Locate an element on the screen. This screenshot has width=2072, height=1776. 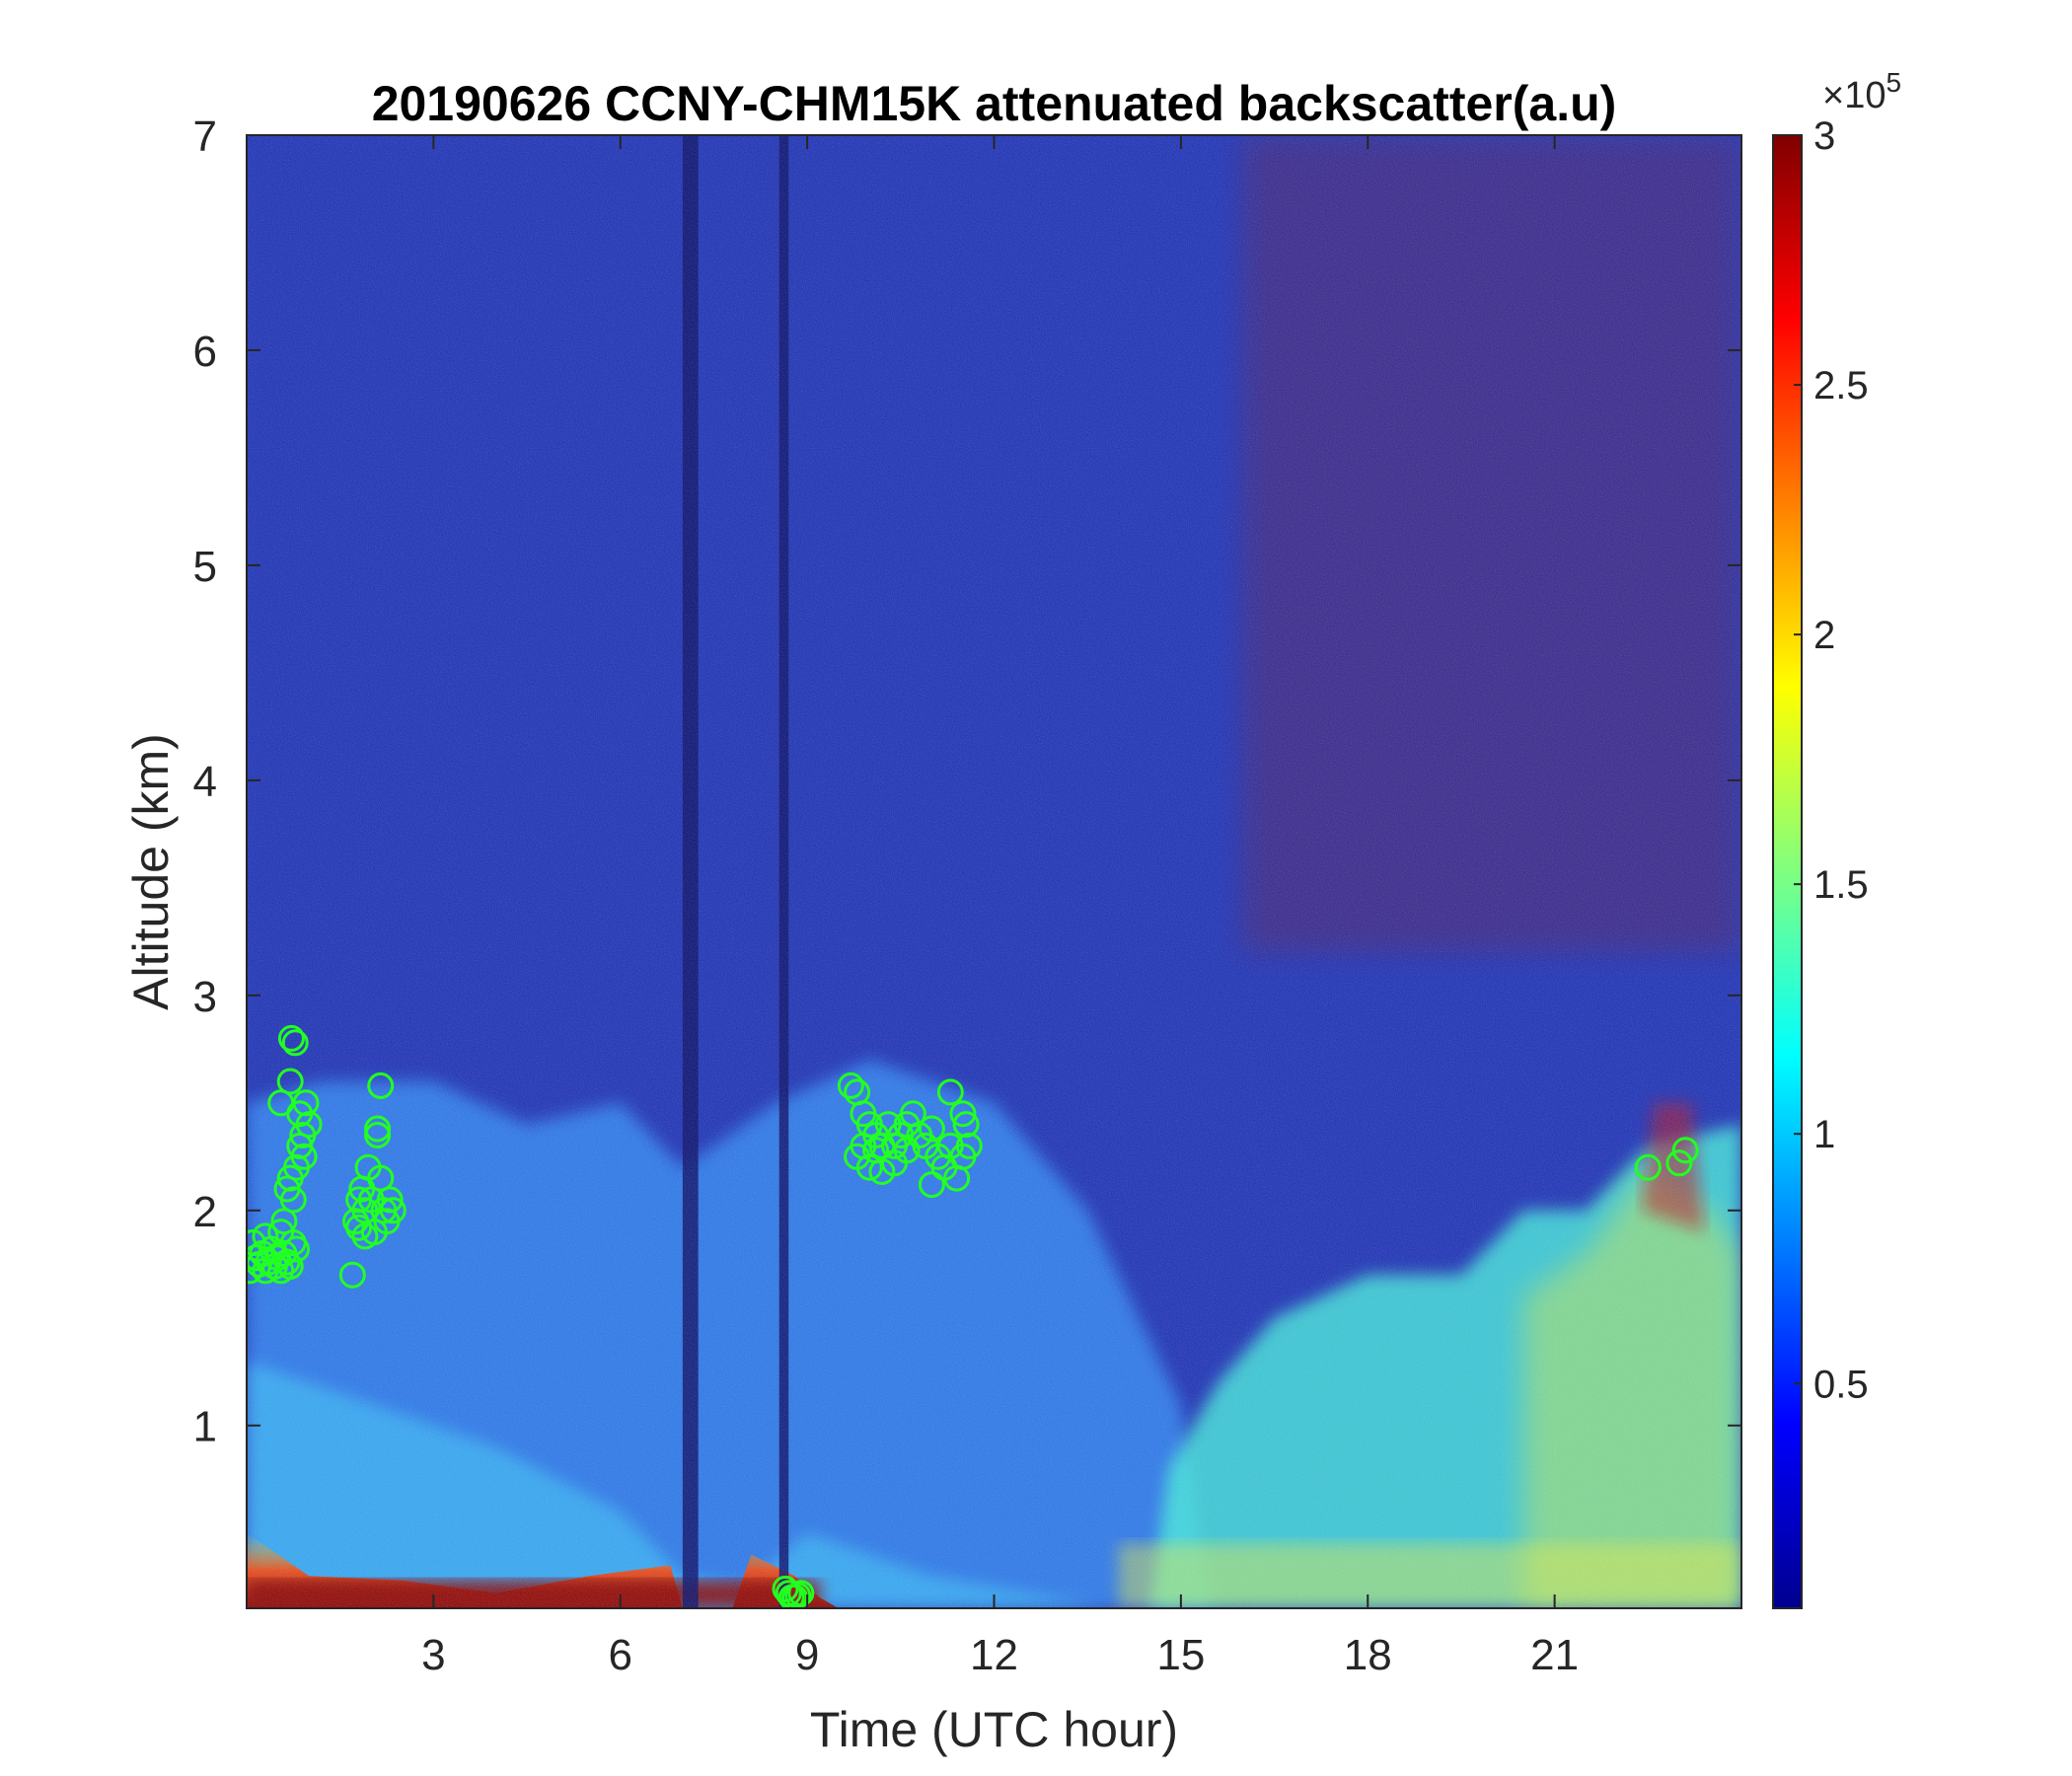
y-tick-label: 2 is located at coordinates (205, 1212).